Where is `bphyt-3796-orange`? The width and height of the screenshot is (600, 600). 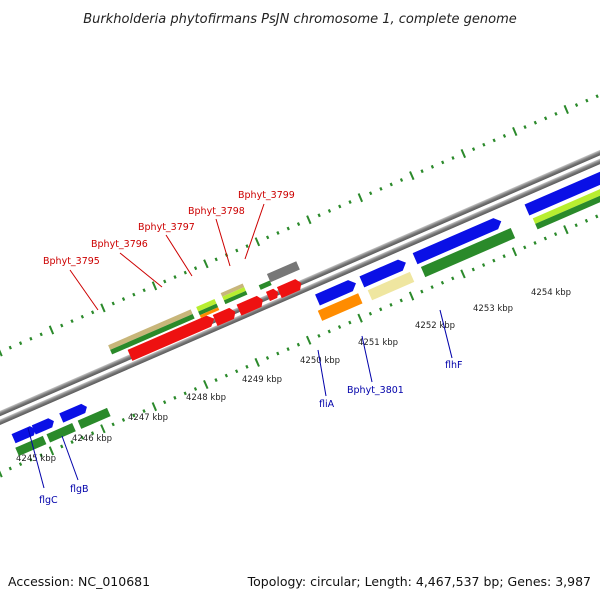 bphyt-3796-orange is located at coordinates (209, 312).